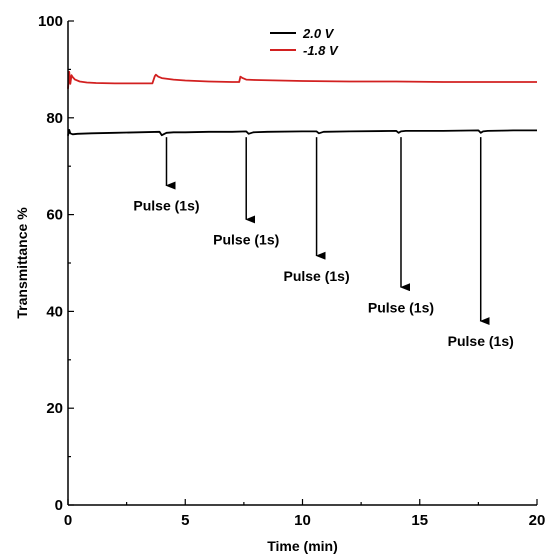  What do you see at coordinates (54, 215) in the screenshot?
I see `y-tick-label: 60` at bounding box center [54, 215].